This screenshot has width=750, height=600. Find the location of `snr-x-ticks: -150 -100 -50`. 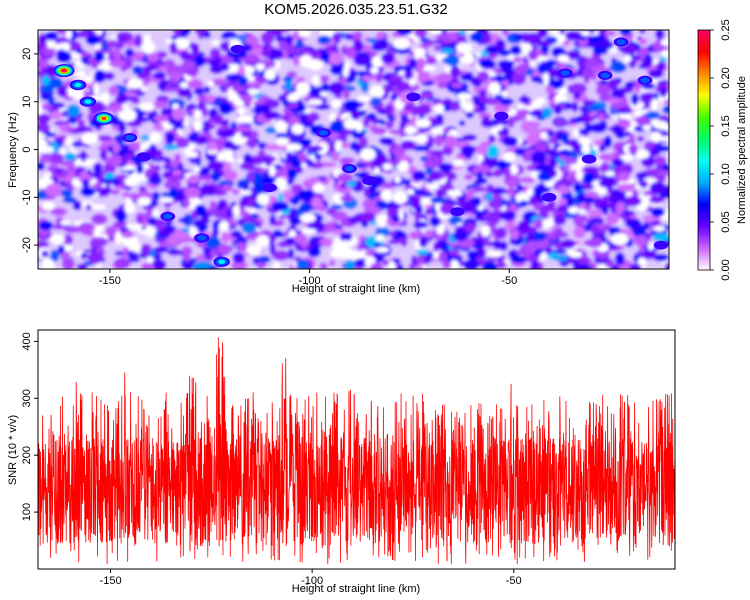

snr-x-ticks: -150 -100 -50 is located at coordinates (311, 578).